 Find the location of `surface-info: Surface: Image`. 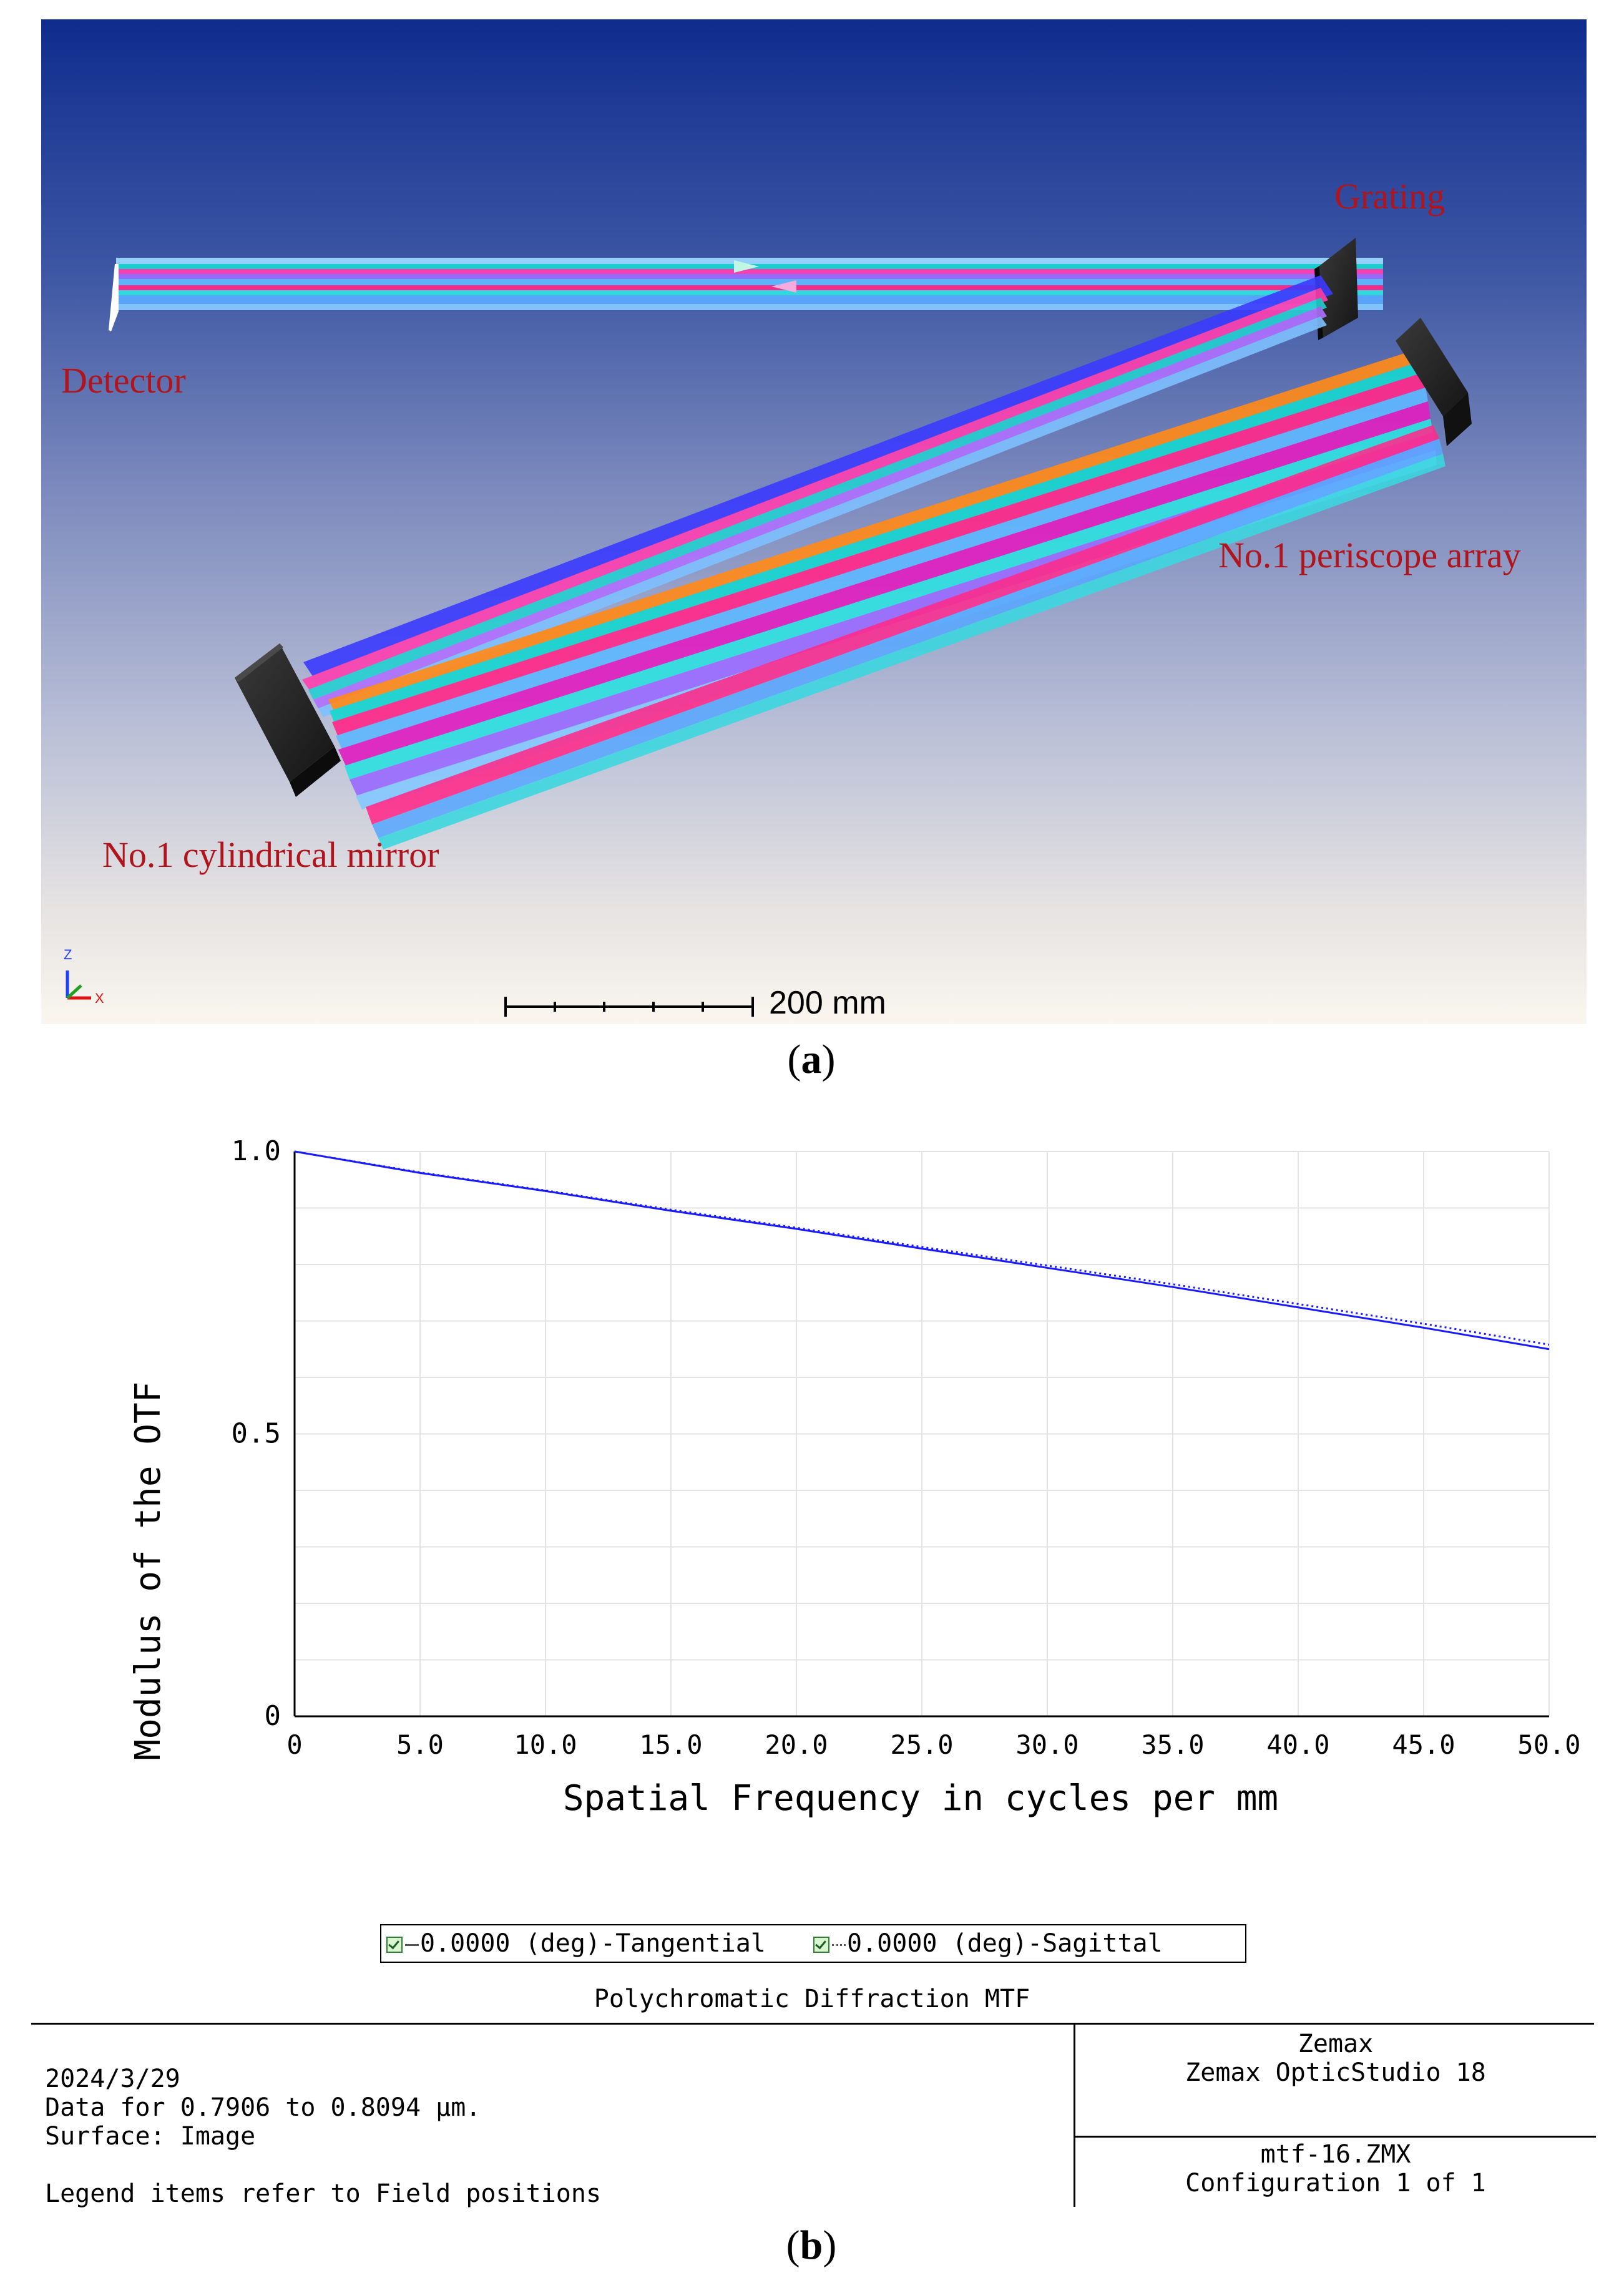

surface-info: Surface: Image is located at coordinates (150, 2136).